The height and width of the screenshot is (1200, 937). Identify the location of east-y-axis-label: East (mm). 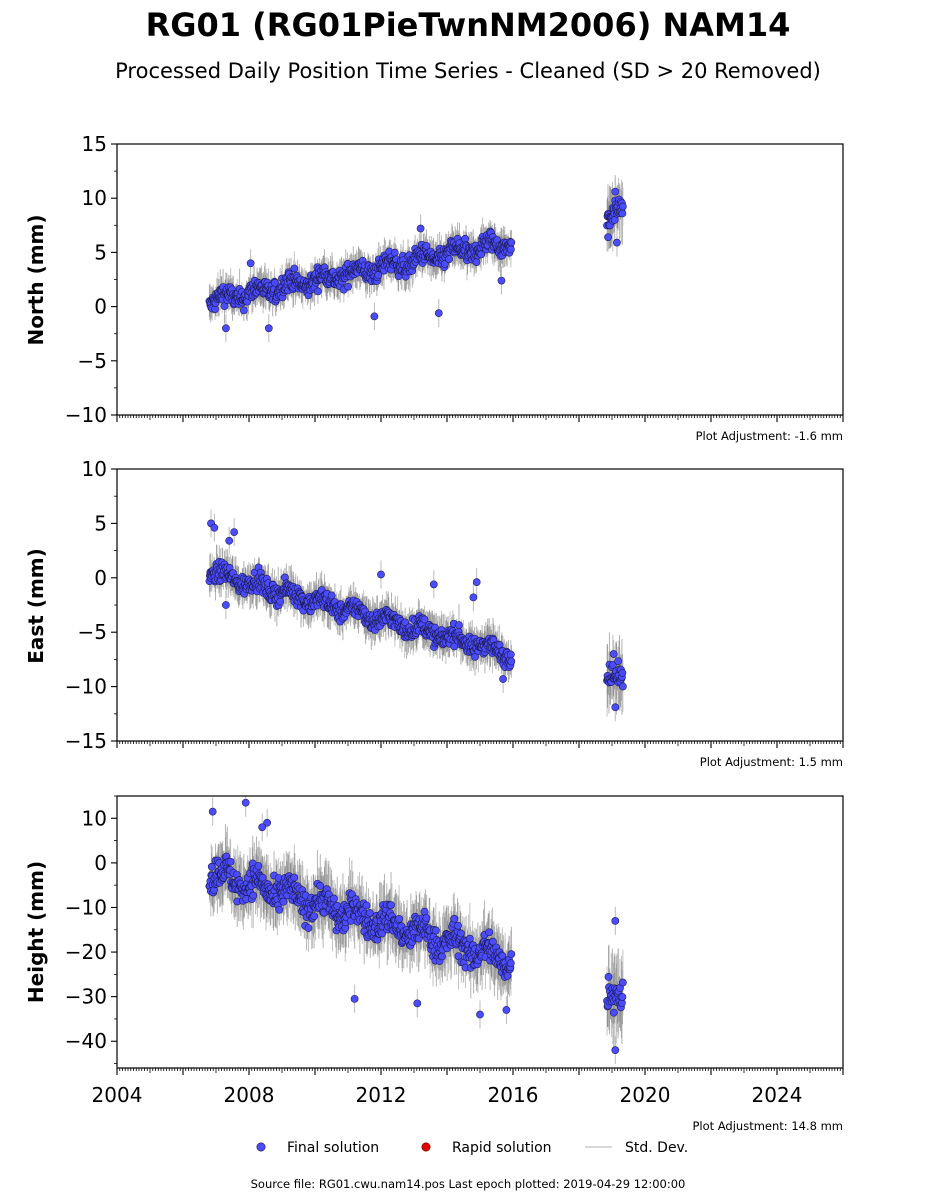
(36, 606).